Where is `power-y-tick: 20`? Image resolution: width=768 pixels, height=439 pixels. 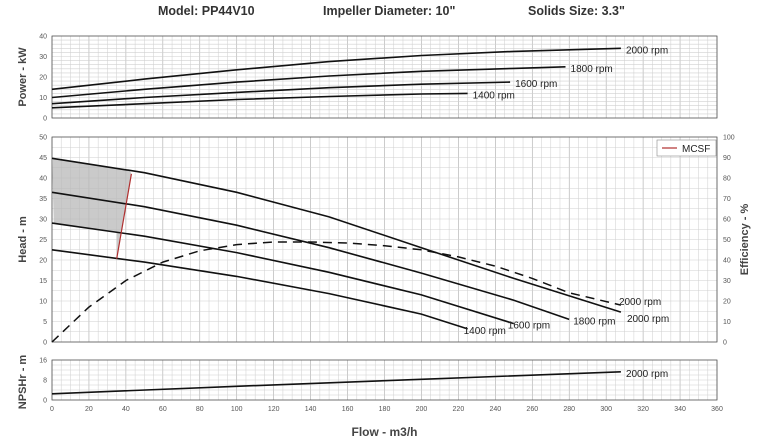 power-y-tick: 20 is located at coordinates (43, 78).